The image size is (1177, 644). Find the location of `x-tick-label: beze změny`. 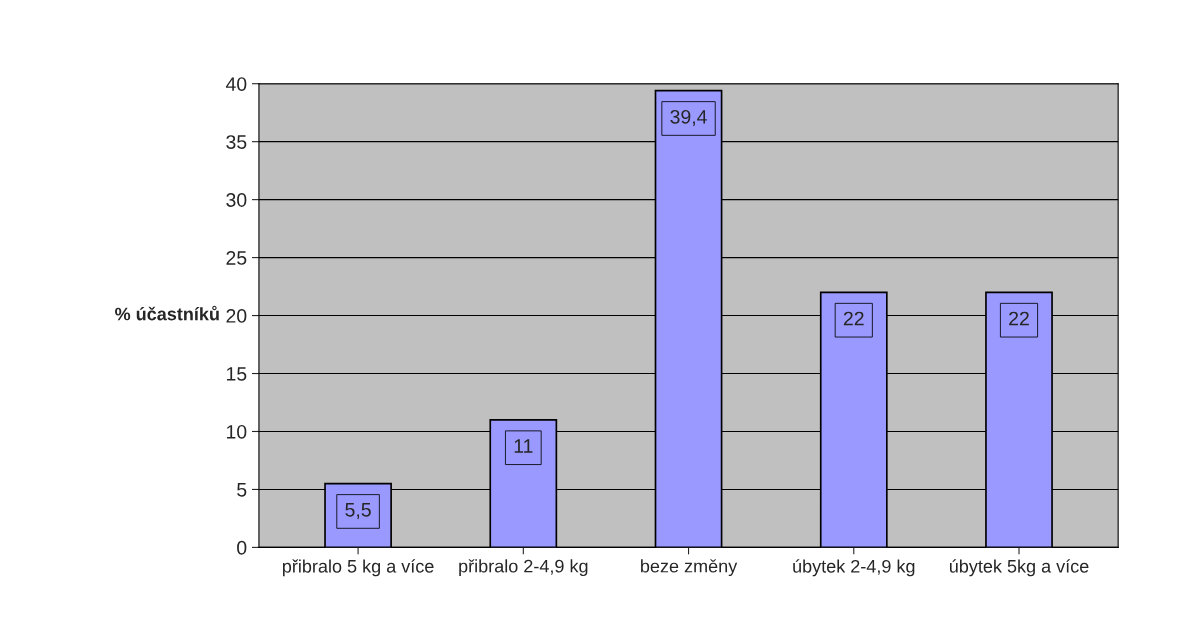

x-tick-label: beze změny is located at coordinates (689, 568).